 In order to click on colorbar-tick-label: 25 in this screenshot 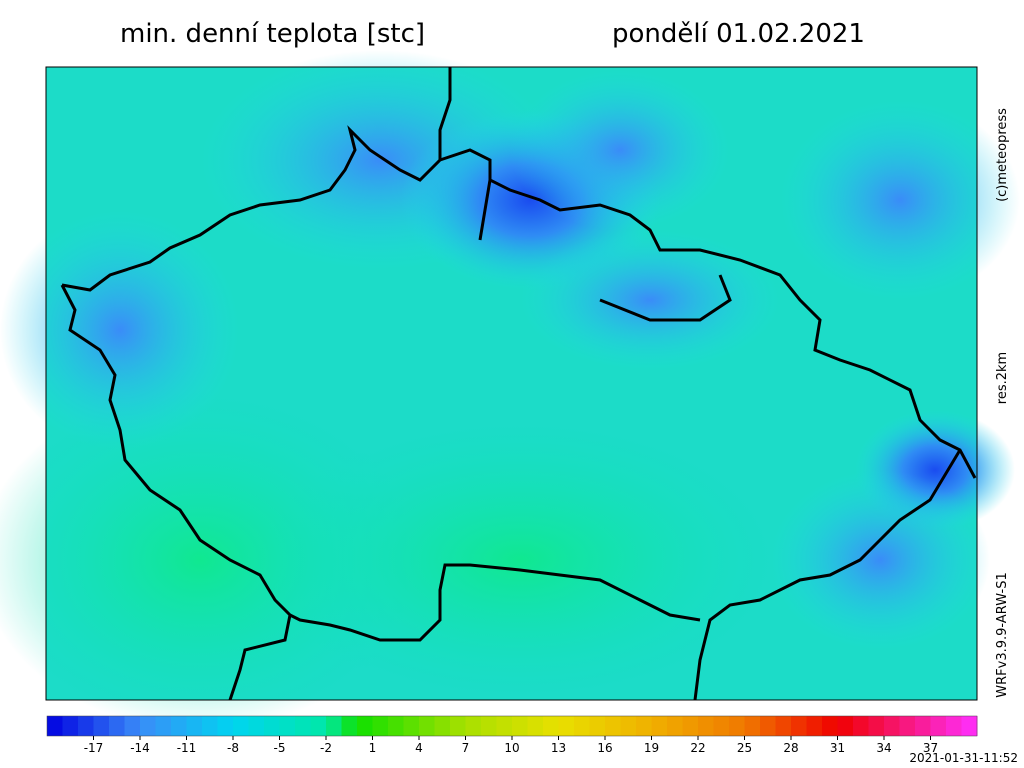, I will do `click(744, 748)`.